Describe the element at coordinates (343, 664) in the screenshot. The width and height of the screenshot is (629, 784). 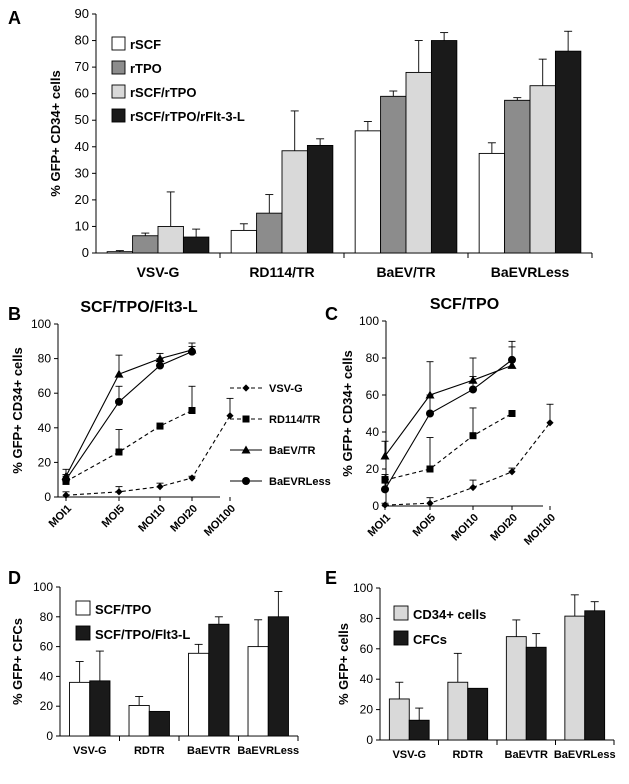
I see `y-axis-label: % GFP+ cells` at that location.